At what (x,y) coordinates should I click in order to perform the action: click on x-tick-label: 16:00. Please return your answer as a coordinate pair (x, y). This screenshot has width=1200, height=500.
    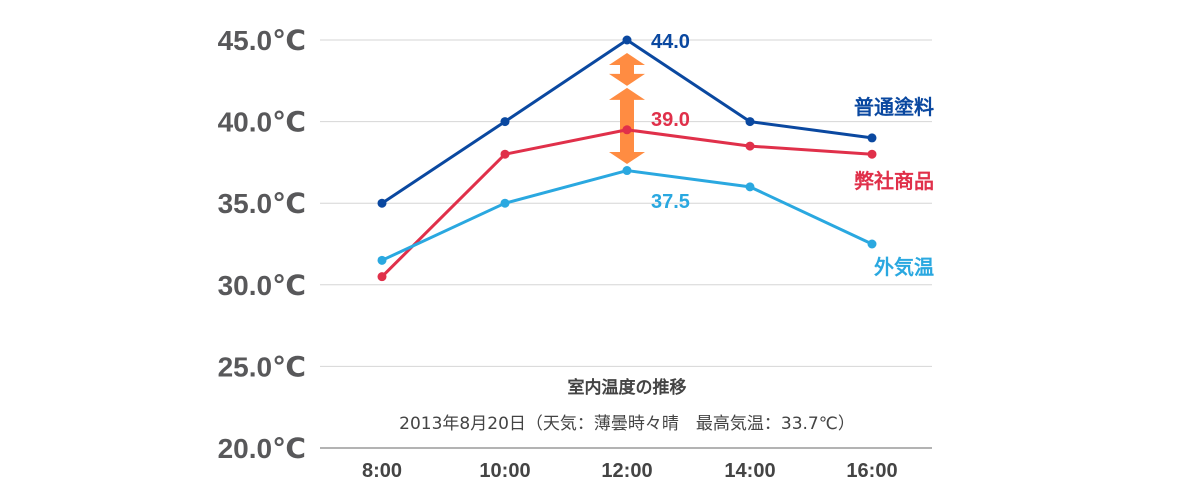
    Looking at the image, I should click on (871, 471).